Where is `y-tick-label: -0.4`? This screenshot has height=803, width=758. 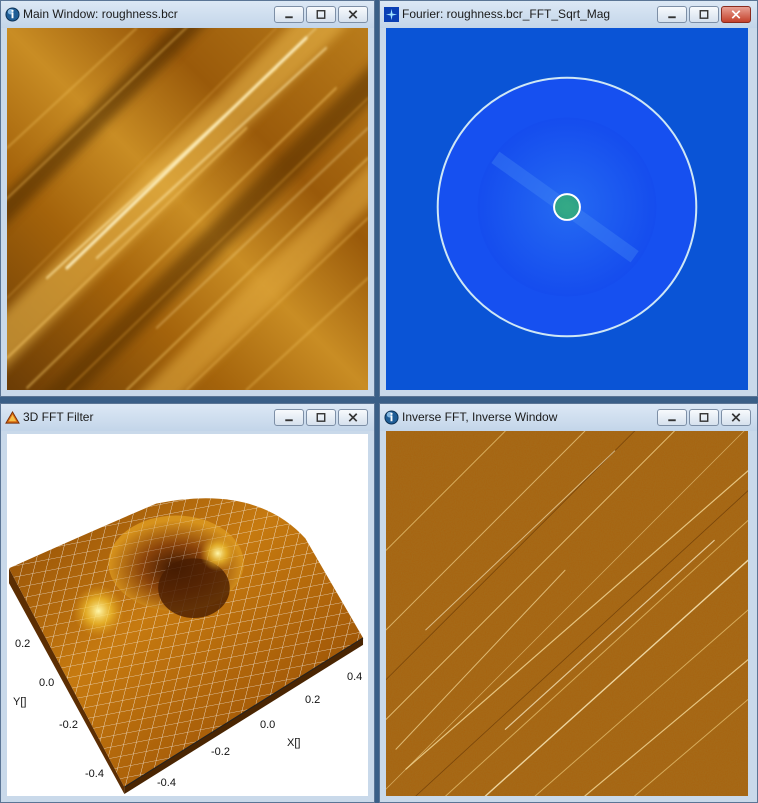
y-tick-label: -0.4 is located at coordinates (94, 774).